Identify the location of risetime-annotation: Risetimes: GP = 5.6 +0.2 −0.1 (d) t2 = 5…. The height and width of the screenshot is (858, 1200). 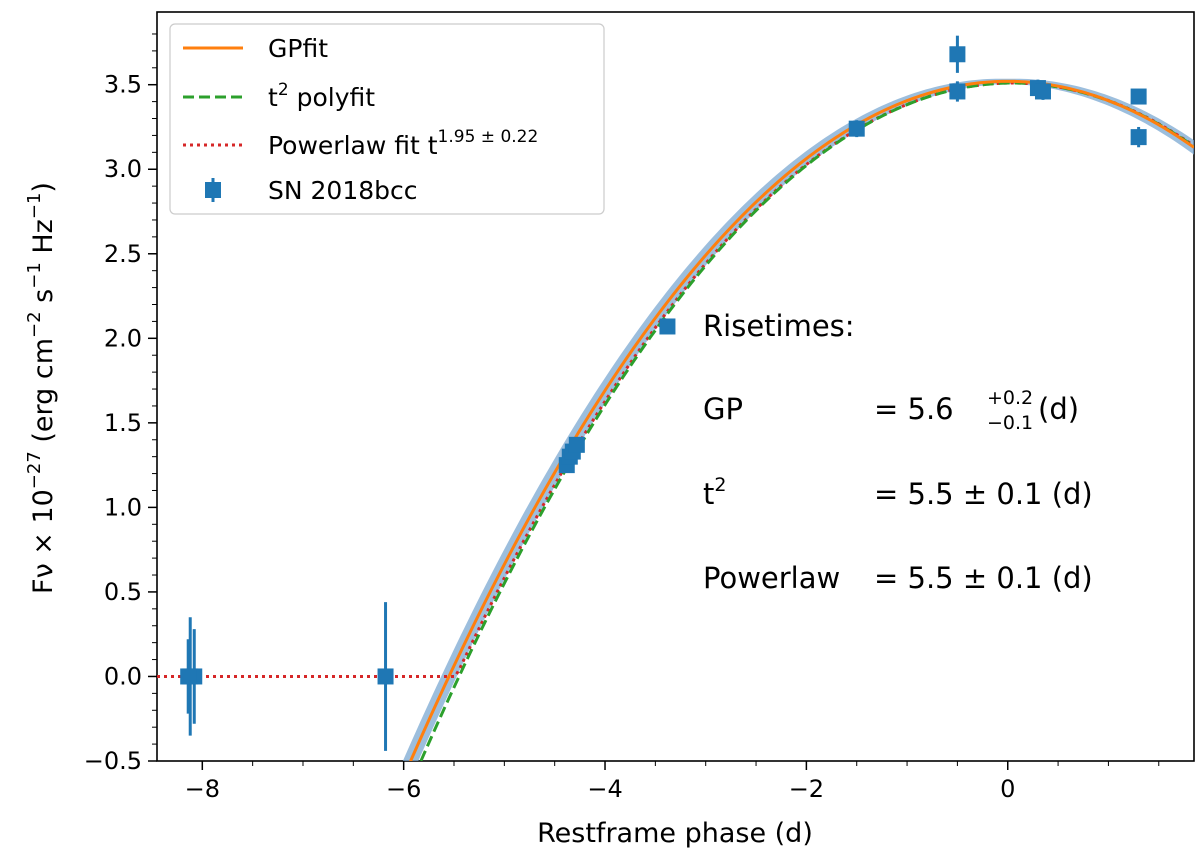
(898, 452).